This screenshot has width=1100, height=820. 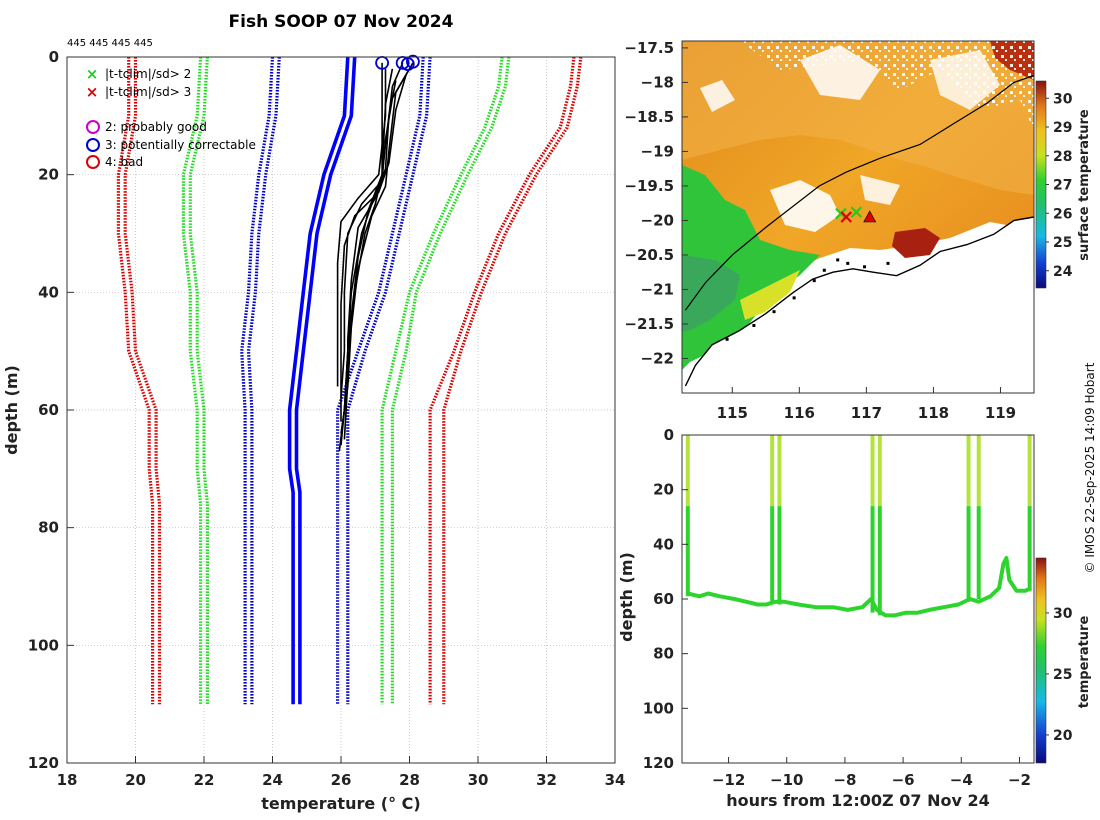 I want to click on map-xtick-label: 118, so click(x=933, y=413).